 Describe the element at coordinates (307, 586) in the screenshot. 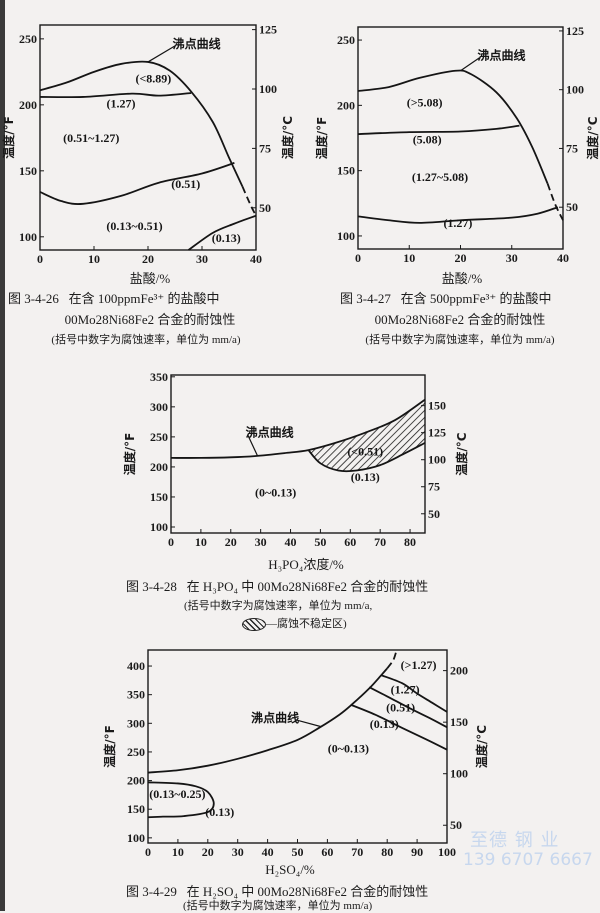

I see `fig3-title: 在 H₃PO₄ 中 00Mo28Ni68Fe2 合金的耐蚀性` at that location.